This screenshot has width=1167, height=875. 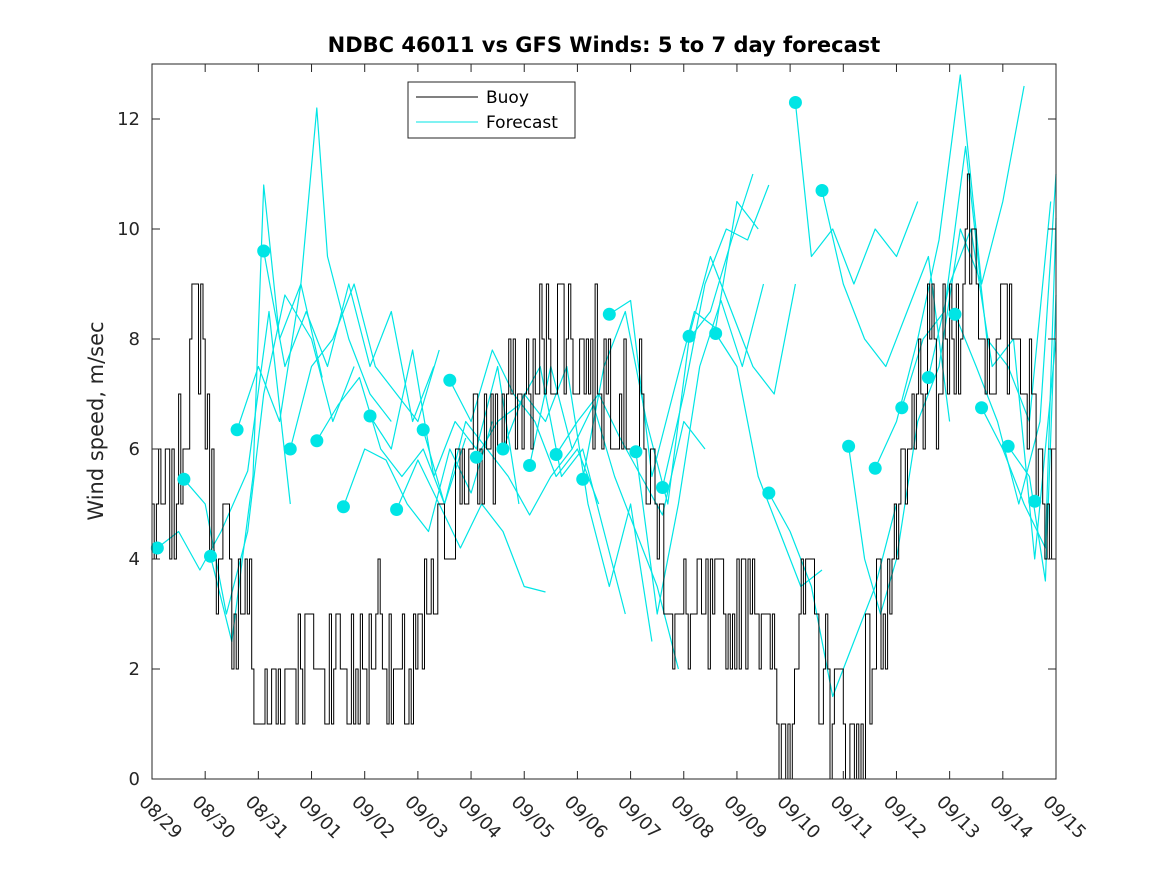 I want to click on y-tick-label: 4, so click(x=134, y=559).